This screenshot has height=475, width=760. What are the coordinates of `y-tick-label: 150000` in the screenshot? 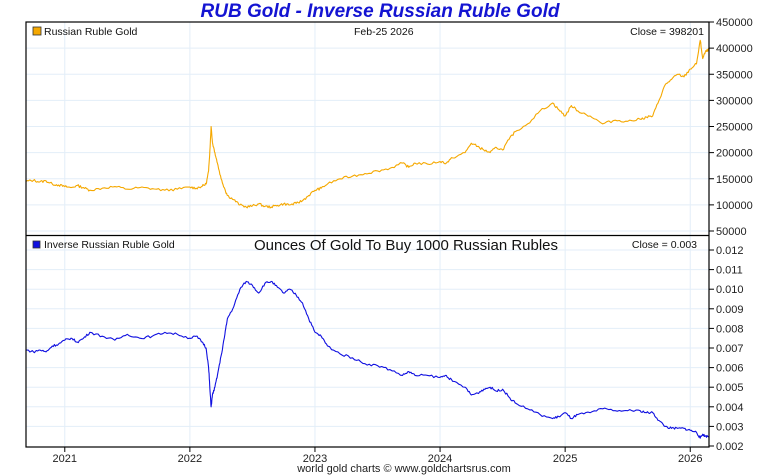 It's located at (734, 180).